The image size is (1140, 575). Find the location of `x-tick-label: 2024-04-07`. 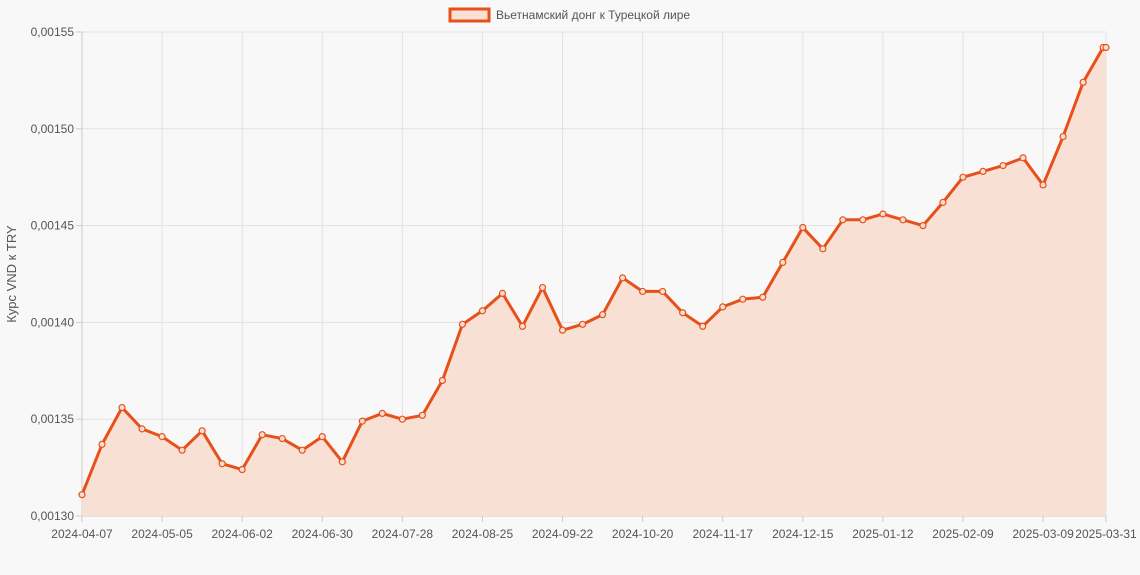

x-tick-label: 2024-04-07 is located at coordinates (82, 534).